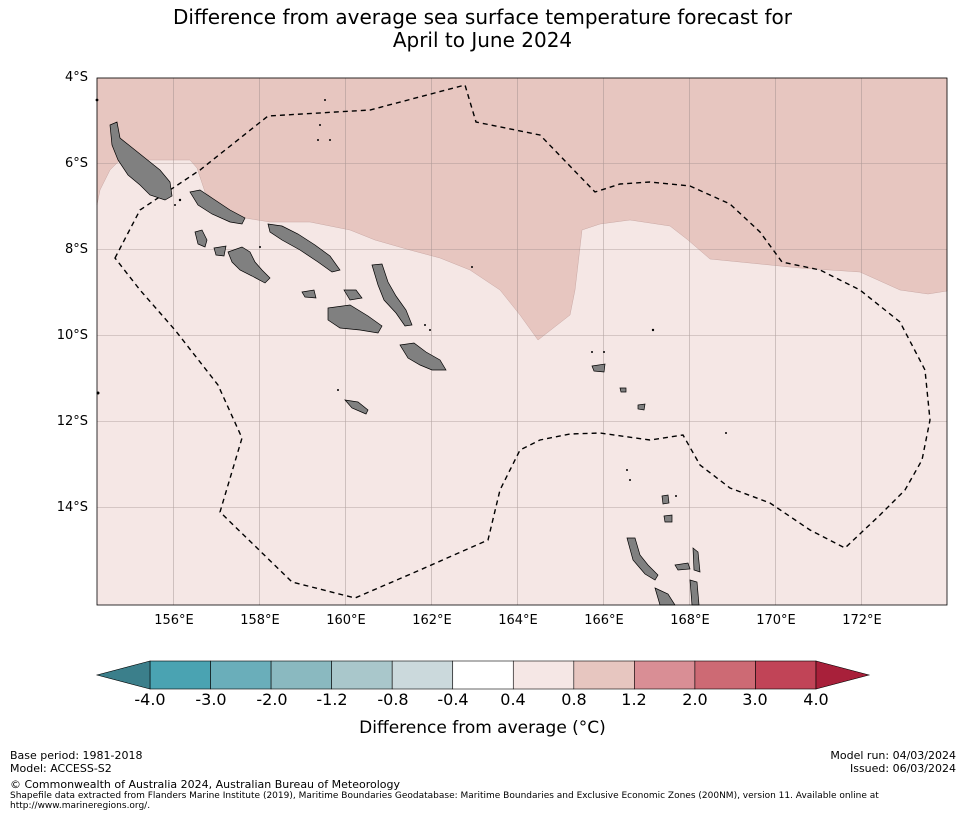 This screenshot has height=816, width=965. Describe the element at coordinates (893, 755) in the screenshot. I see `model-run: Model run: 04/03/2024` at that location.